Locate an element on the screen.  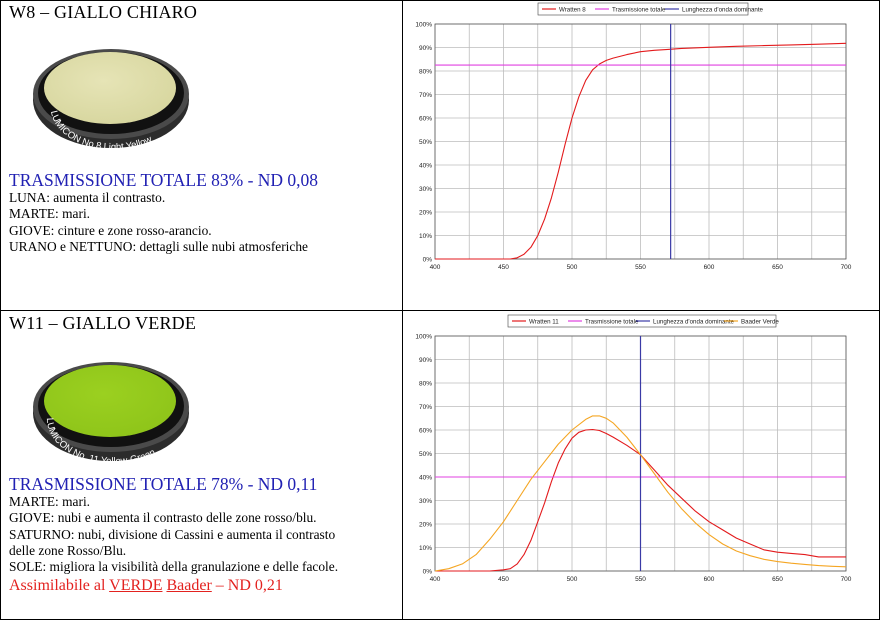
legend-box is located at coordinates (643, 9).